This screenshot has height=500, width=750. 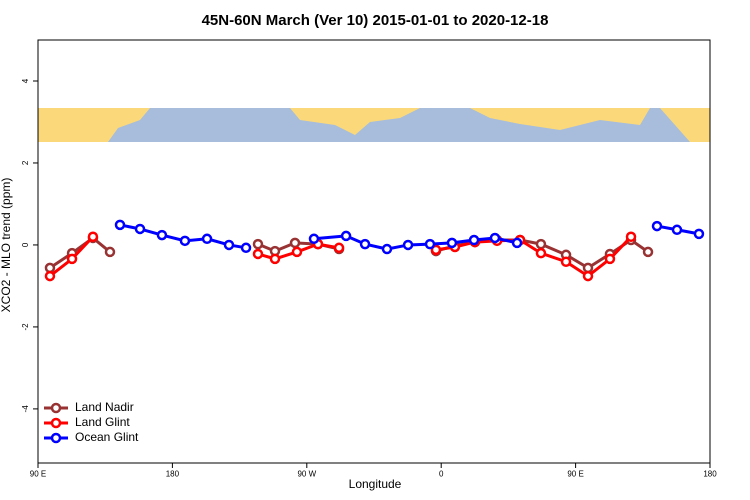 What do you see at coordinates (441, 474) in the screenshot?
I see `x-tick-label: 0` at bounding box center [441, 474].